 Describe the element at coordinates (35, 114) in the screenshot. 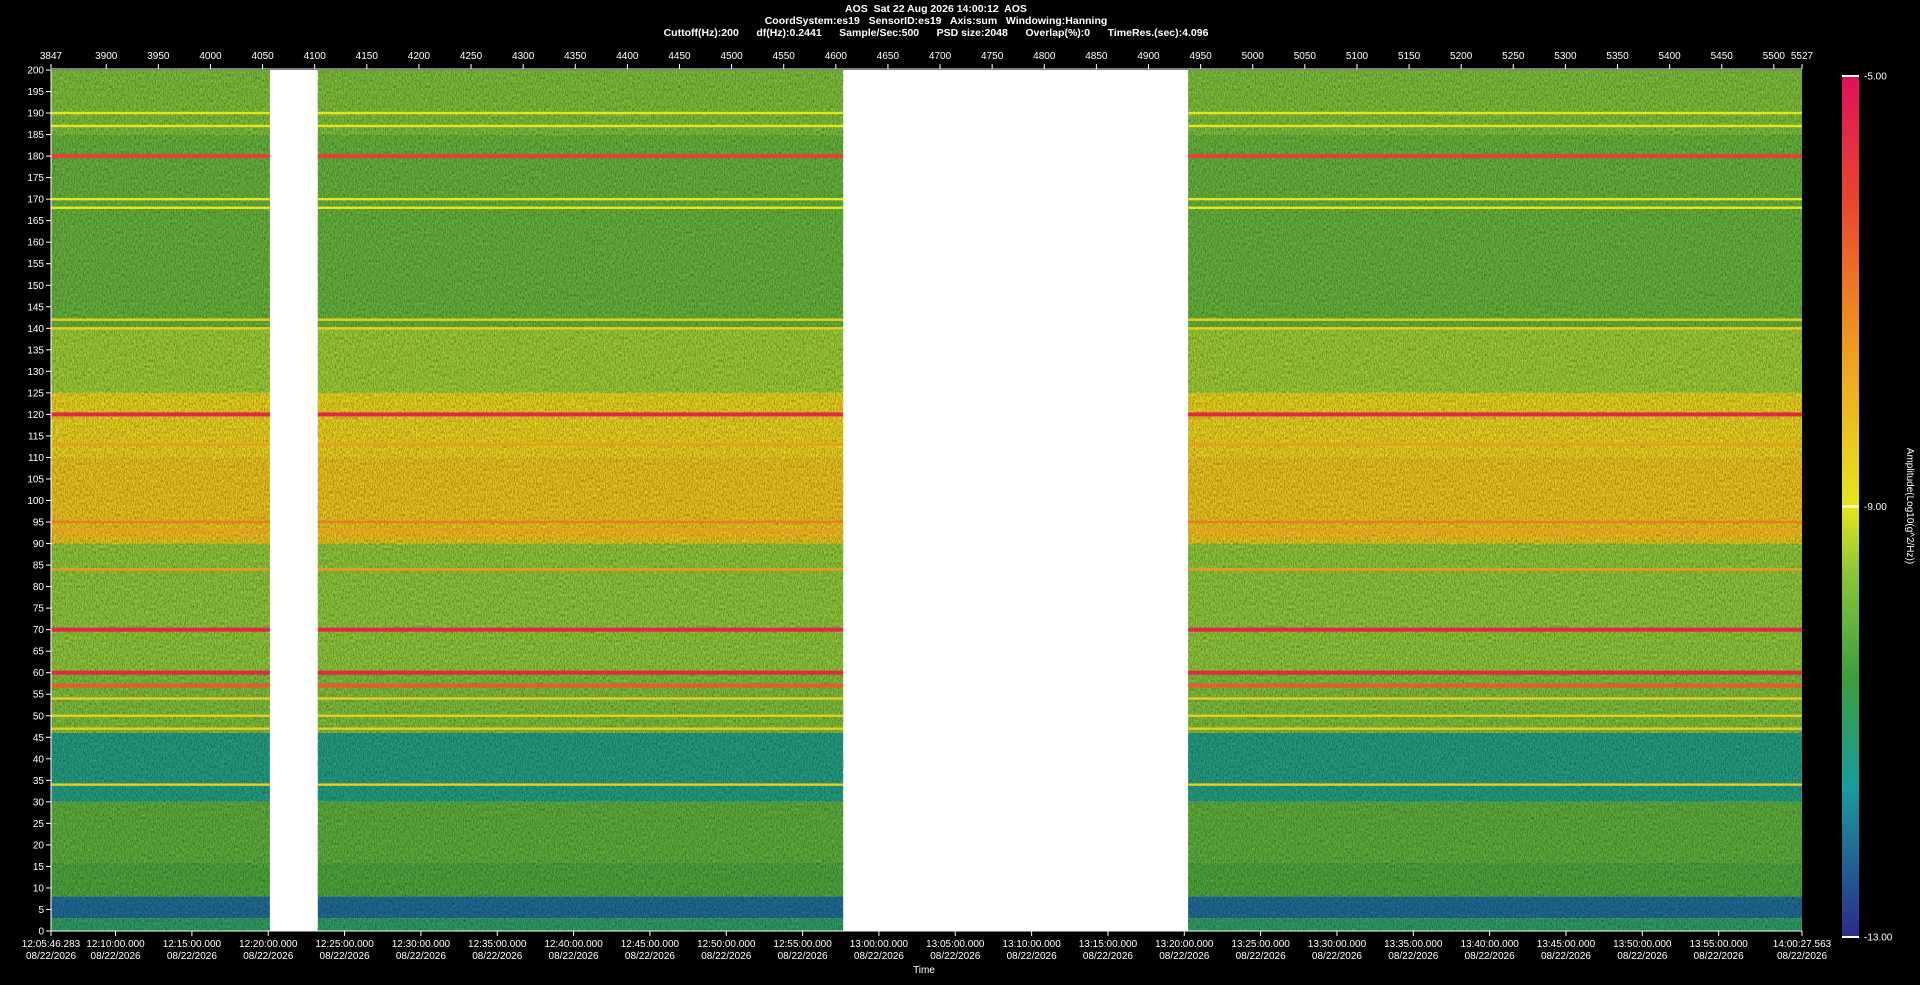

I see `y-tick-label: 190` at that location.